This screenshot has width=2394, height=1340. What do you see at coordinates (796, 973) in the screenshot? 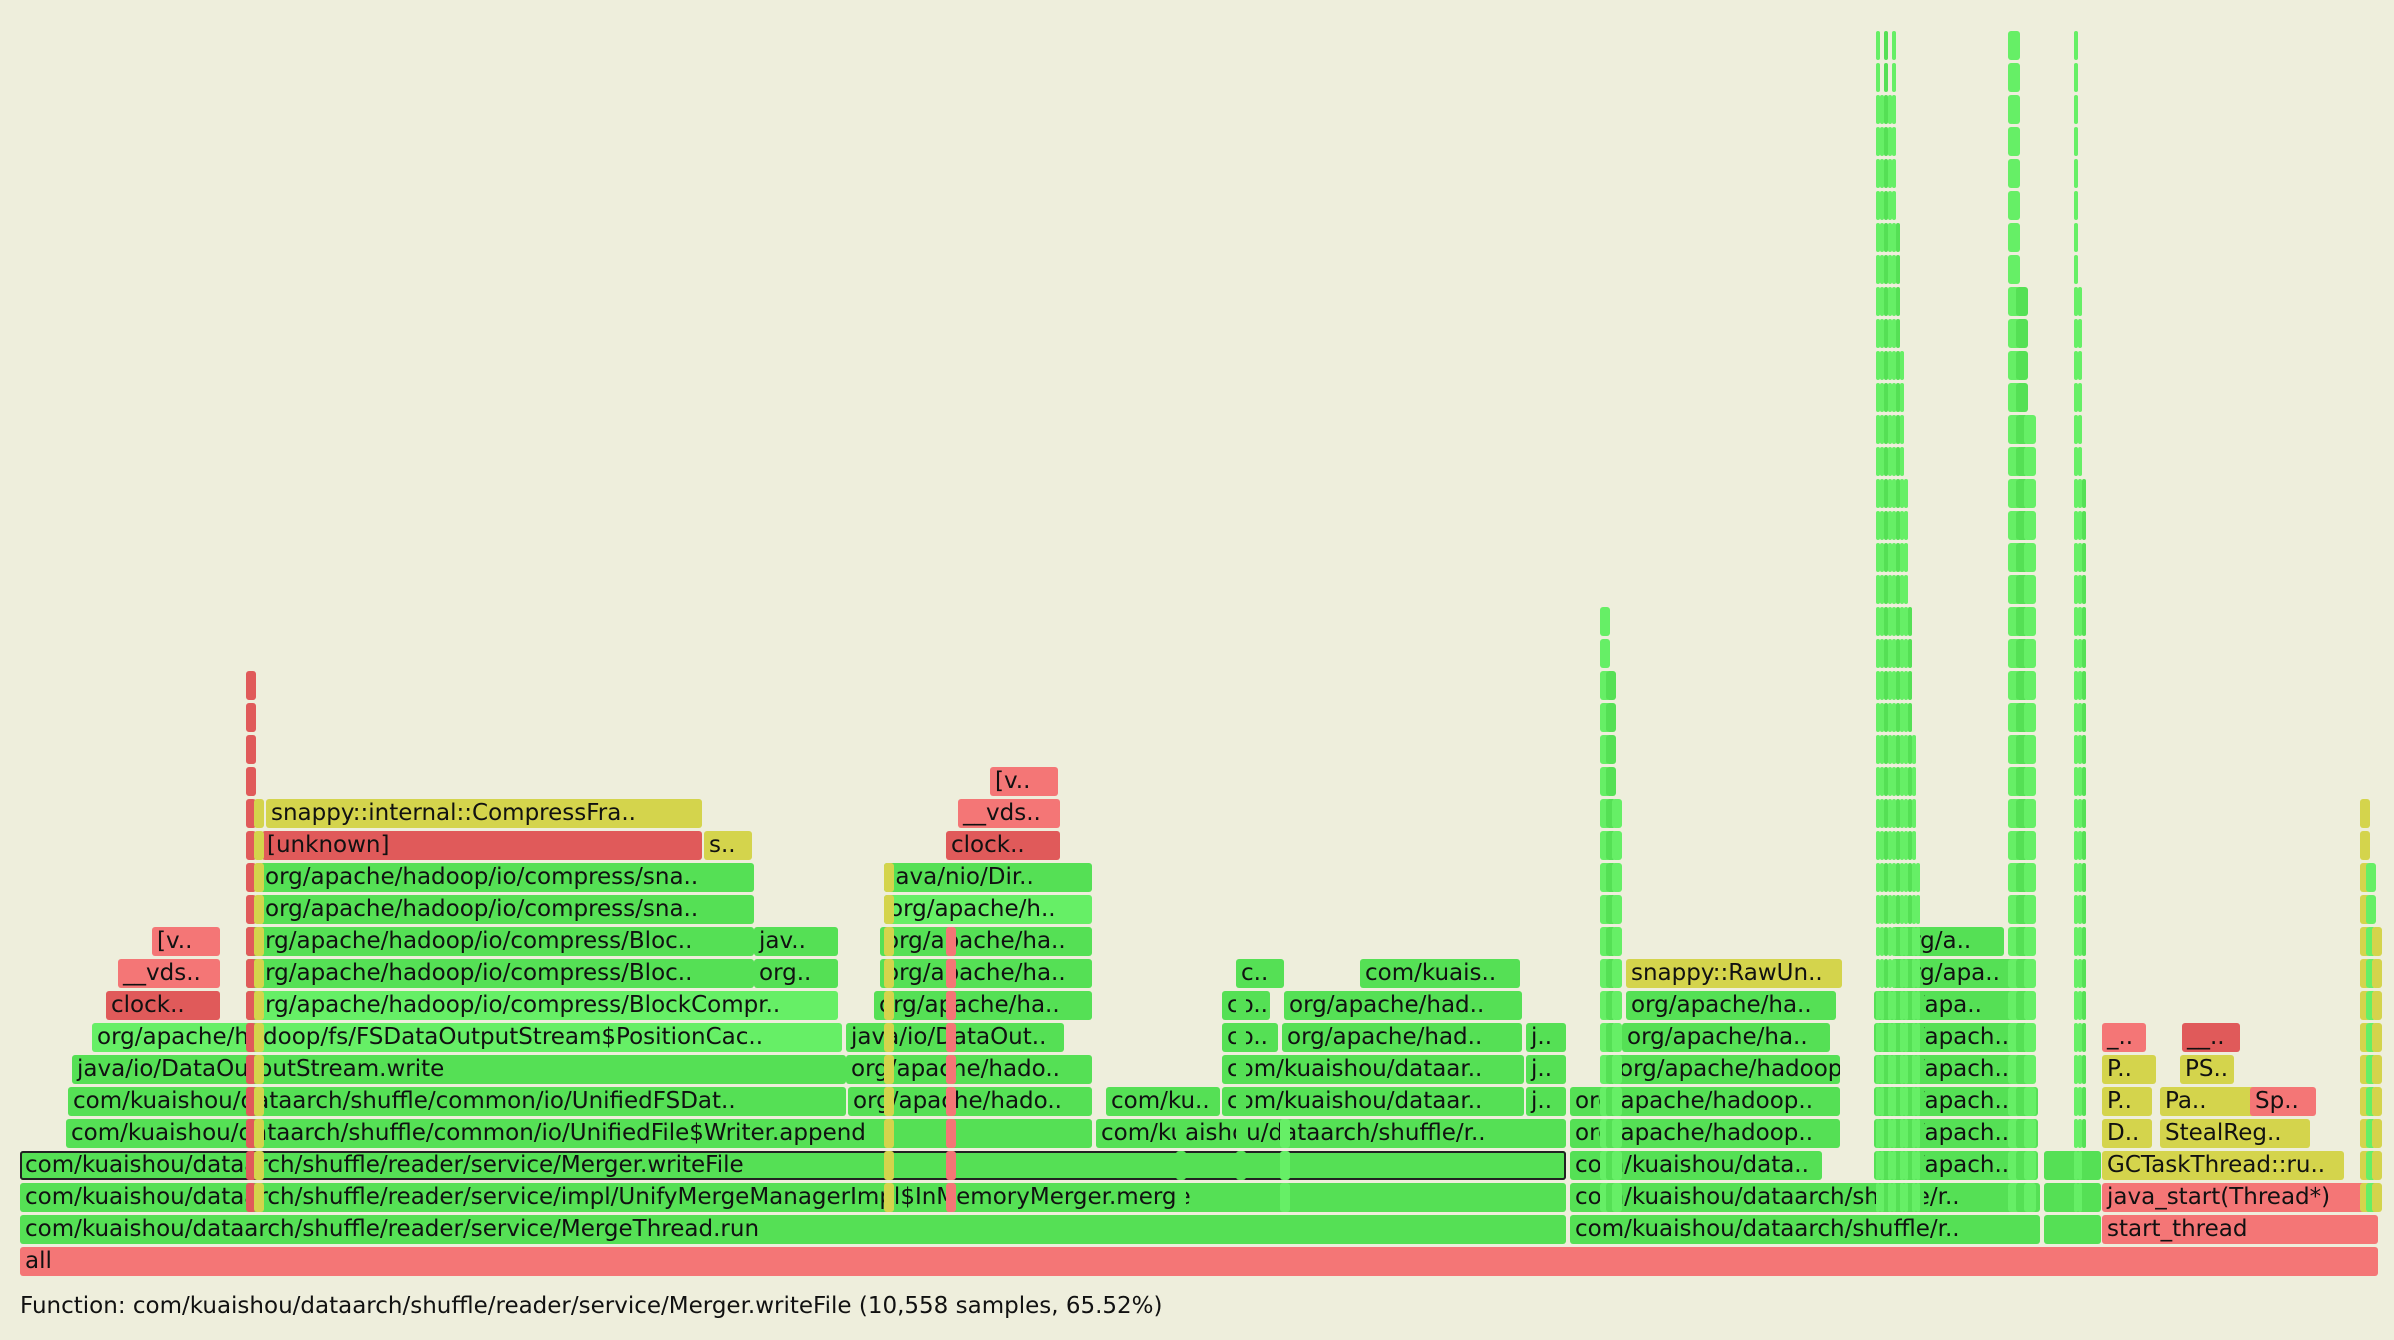
I see `flame-frame: org..` at bounding box center [796, 973].